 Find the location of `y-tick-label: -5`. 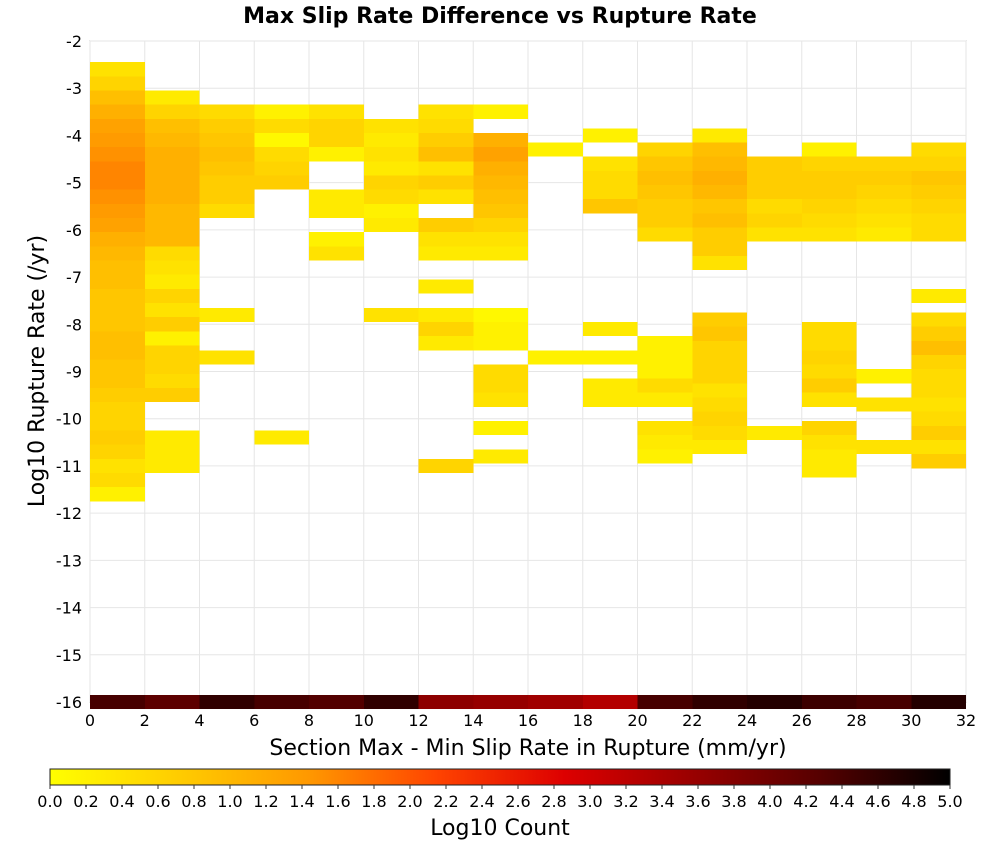

y-tick-label: -5 is located at coordinates (74, 183).